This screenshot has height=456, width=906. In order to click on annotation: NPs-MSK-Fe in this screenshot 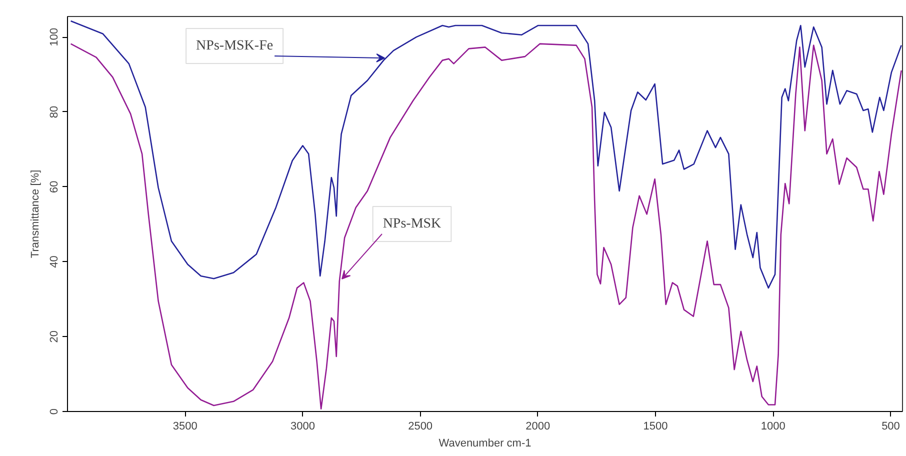, I will do `click(235, 46)`.